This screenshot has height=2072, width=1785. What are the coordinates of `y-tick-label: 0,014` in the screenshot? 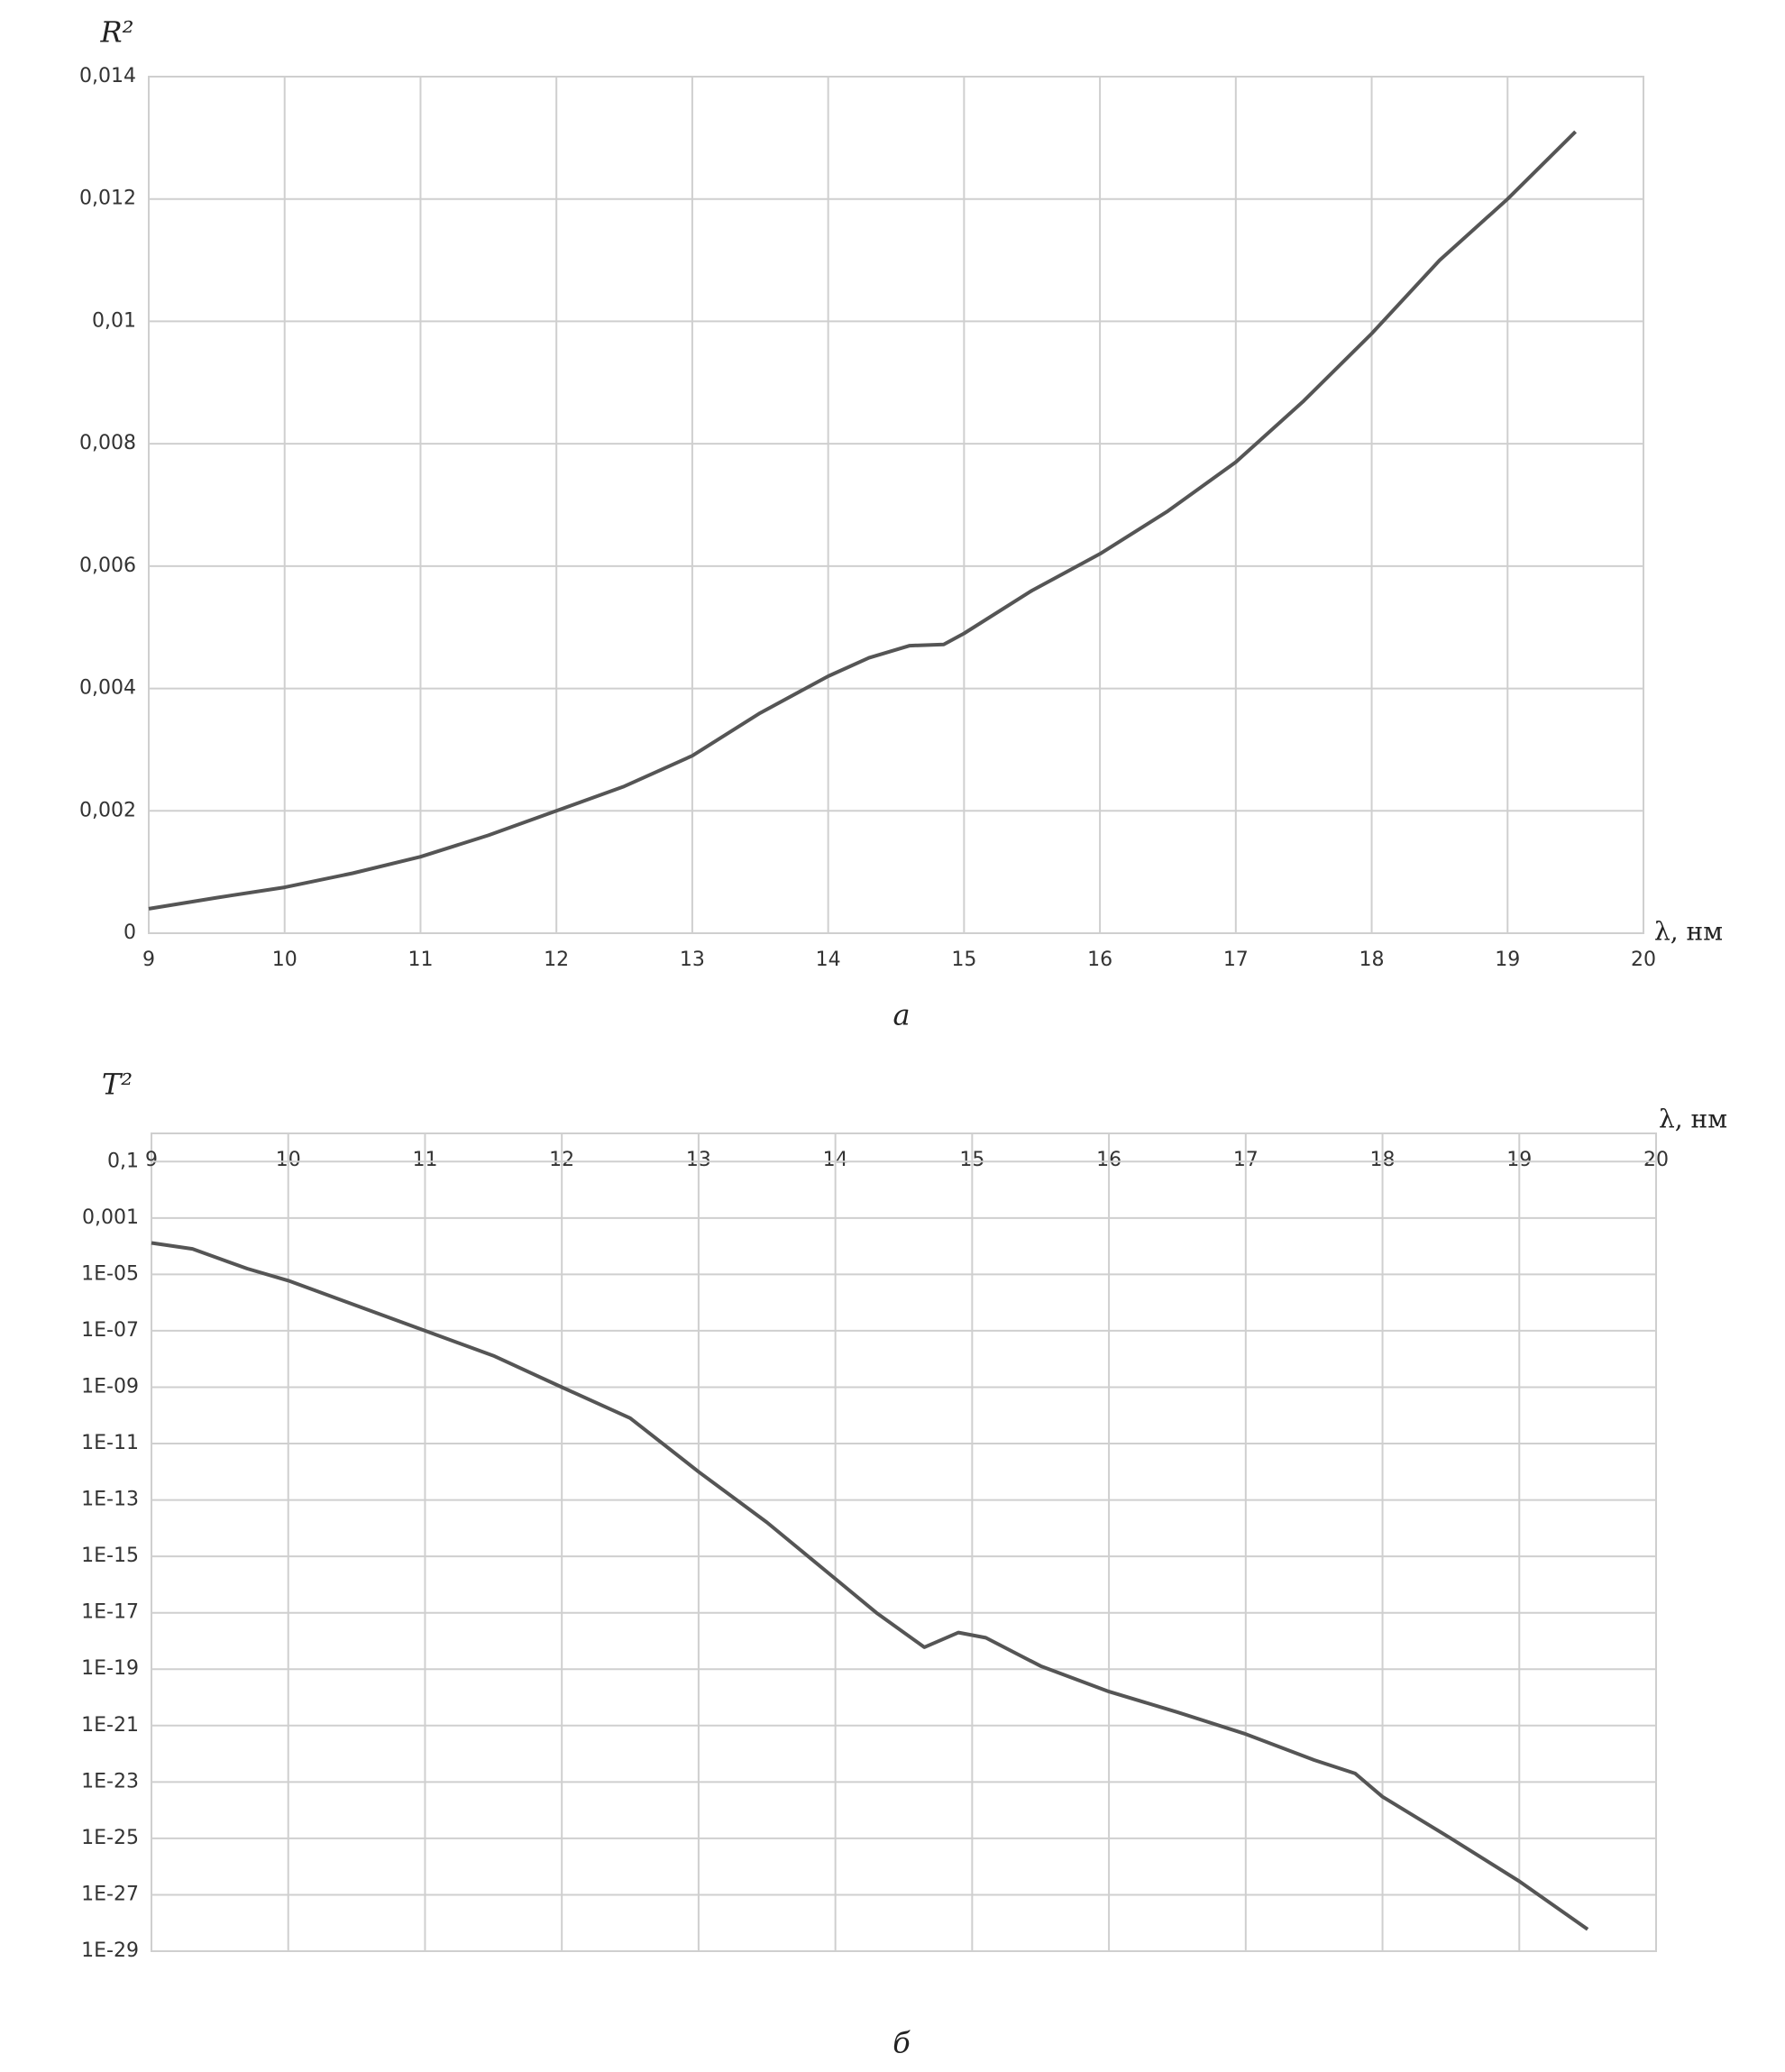 It's located at (107, 76).